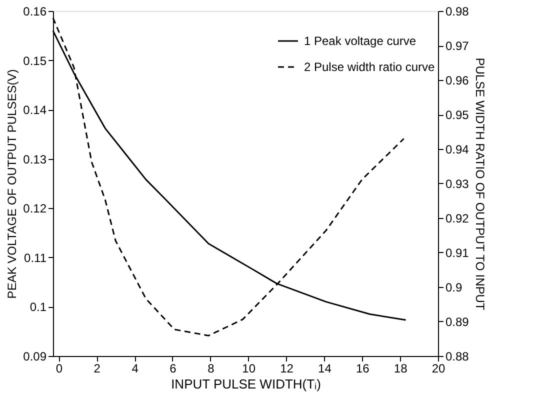 The width and height of the screenshot is (533, 416). I want to click on y2-axis-title: PULSE WIDTH RATIO OF OUTPUT TO INPUT, so click(479, 184).